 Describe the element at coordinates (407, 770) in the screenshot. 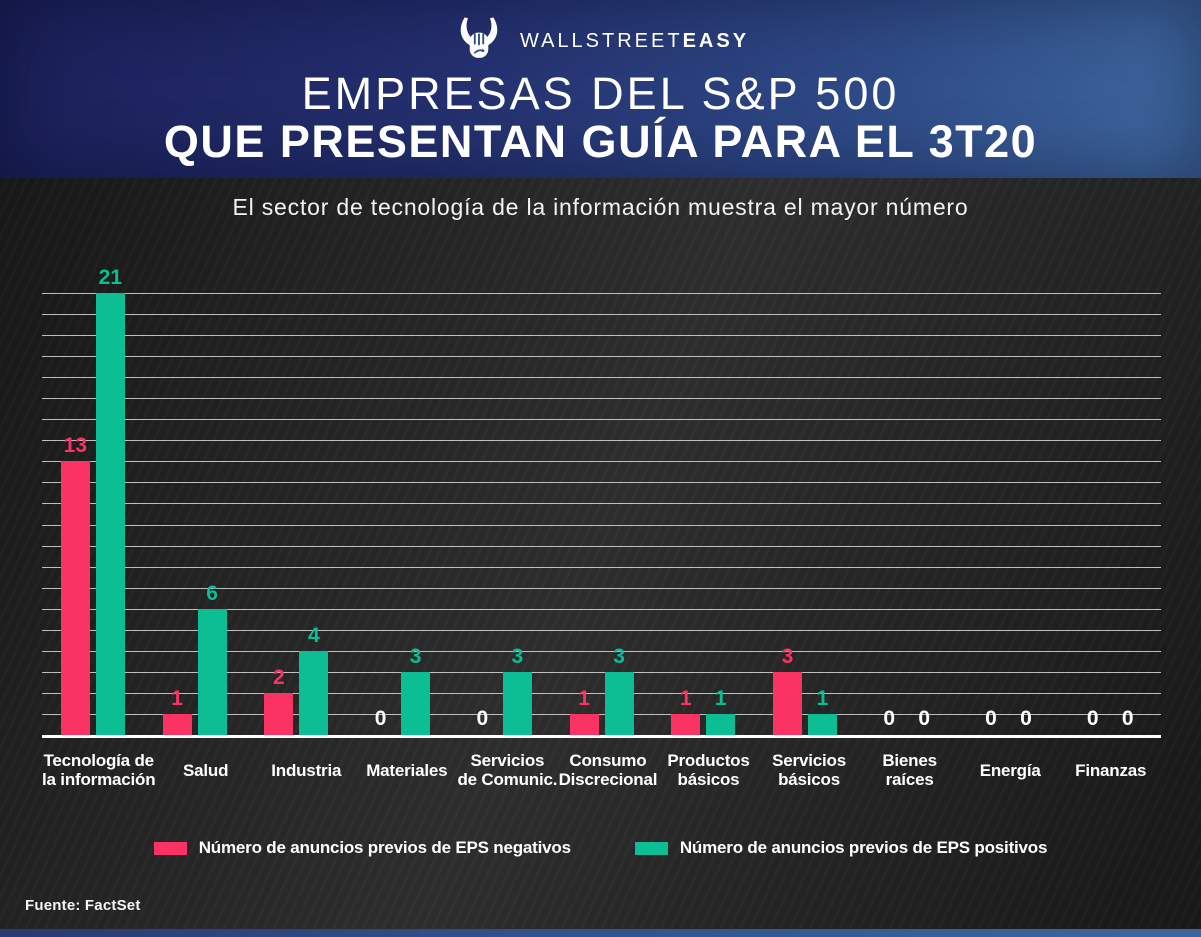

I see `x-axis-label: Materiales` at that location.